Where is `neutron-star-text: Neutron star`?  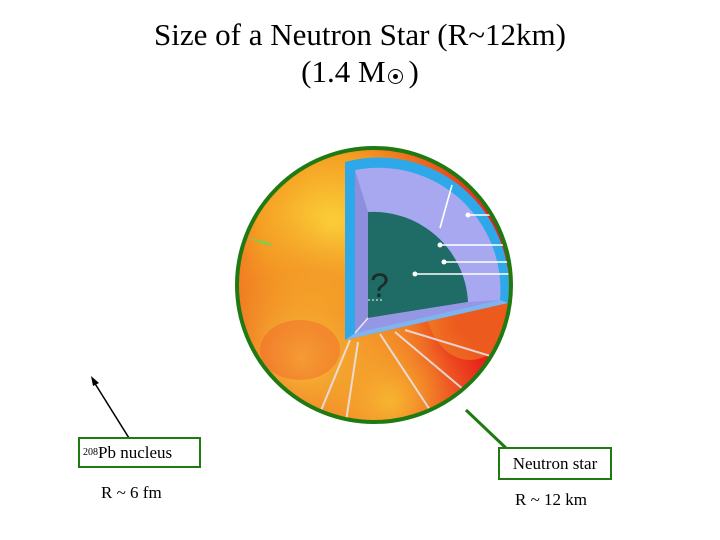
neutron-star-text: Neutron star is located at coordinates (555, 463).